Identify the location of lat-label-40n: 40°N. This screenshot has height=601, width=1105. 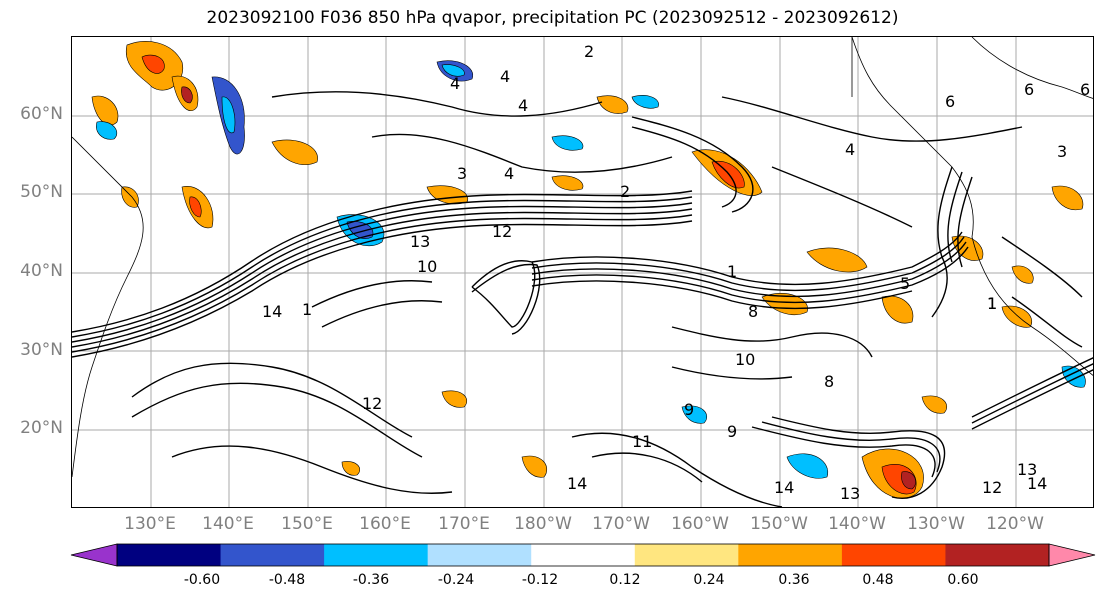
(41, 271).